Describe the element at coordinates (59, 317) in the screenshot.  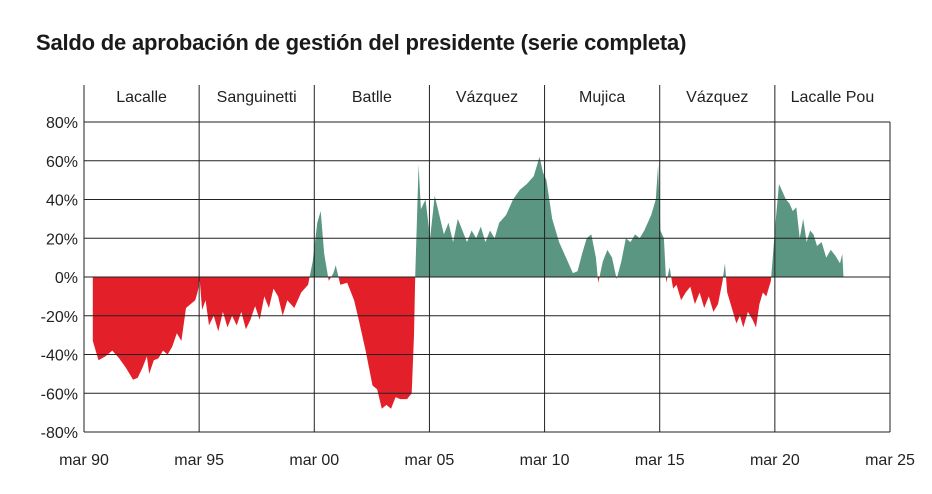
I see `y-tick-label: -20%` at that location.